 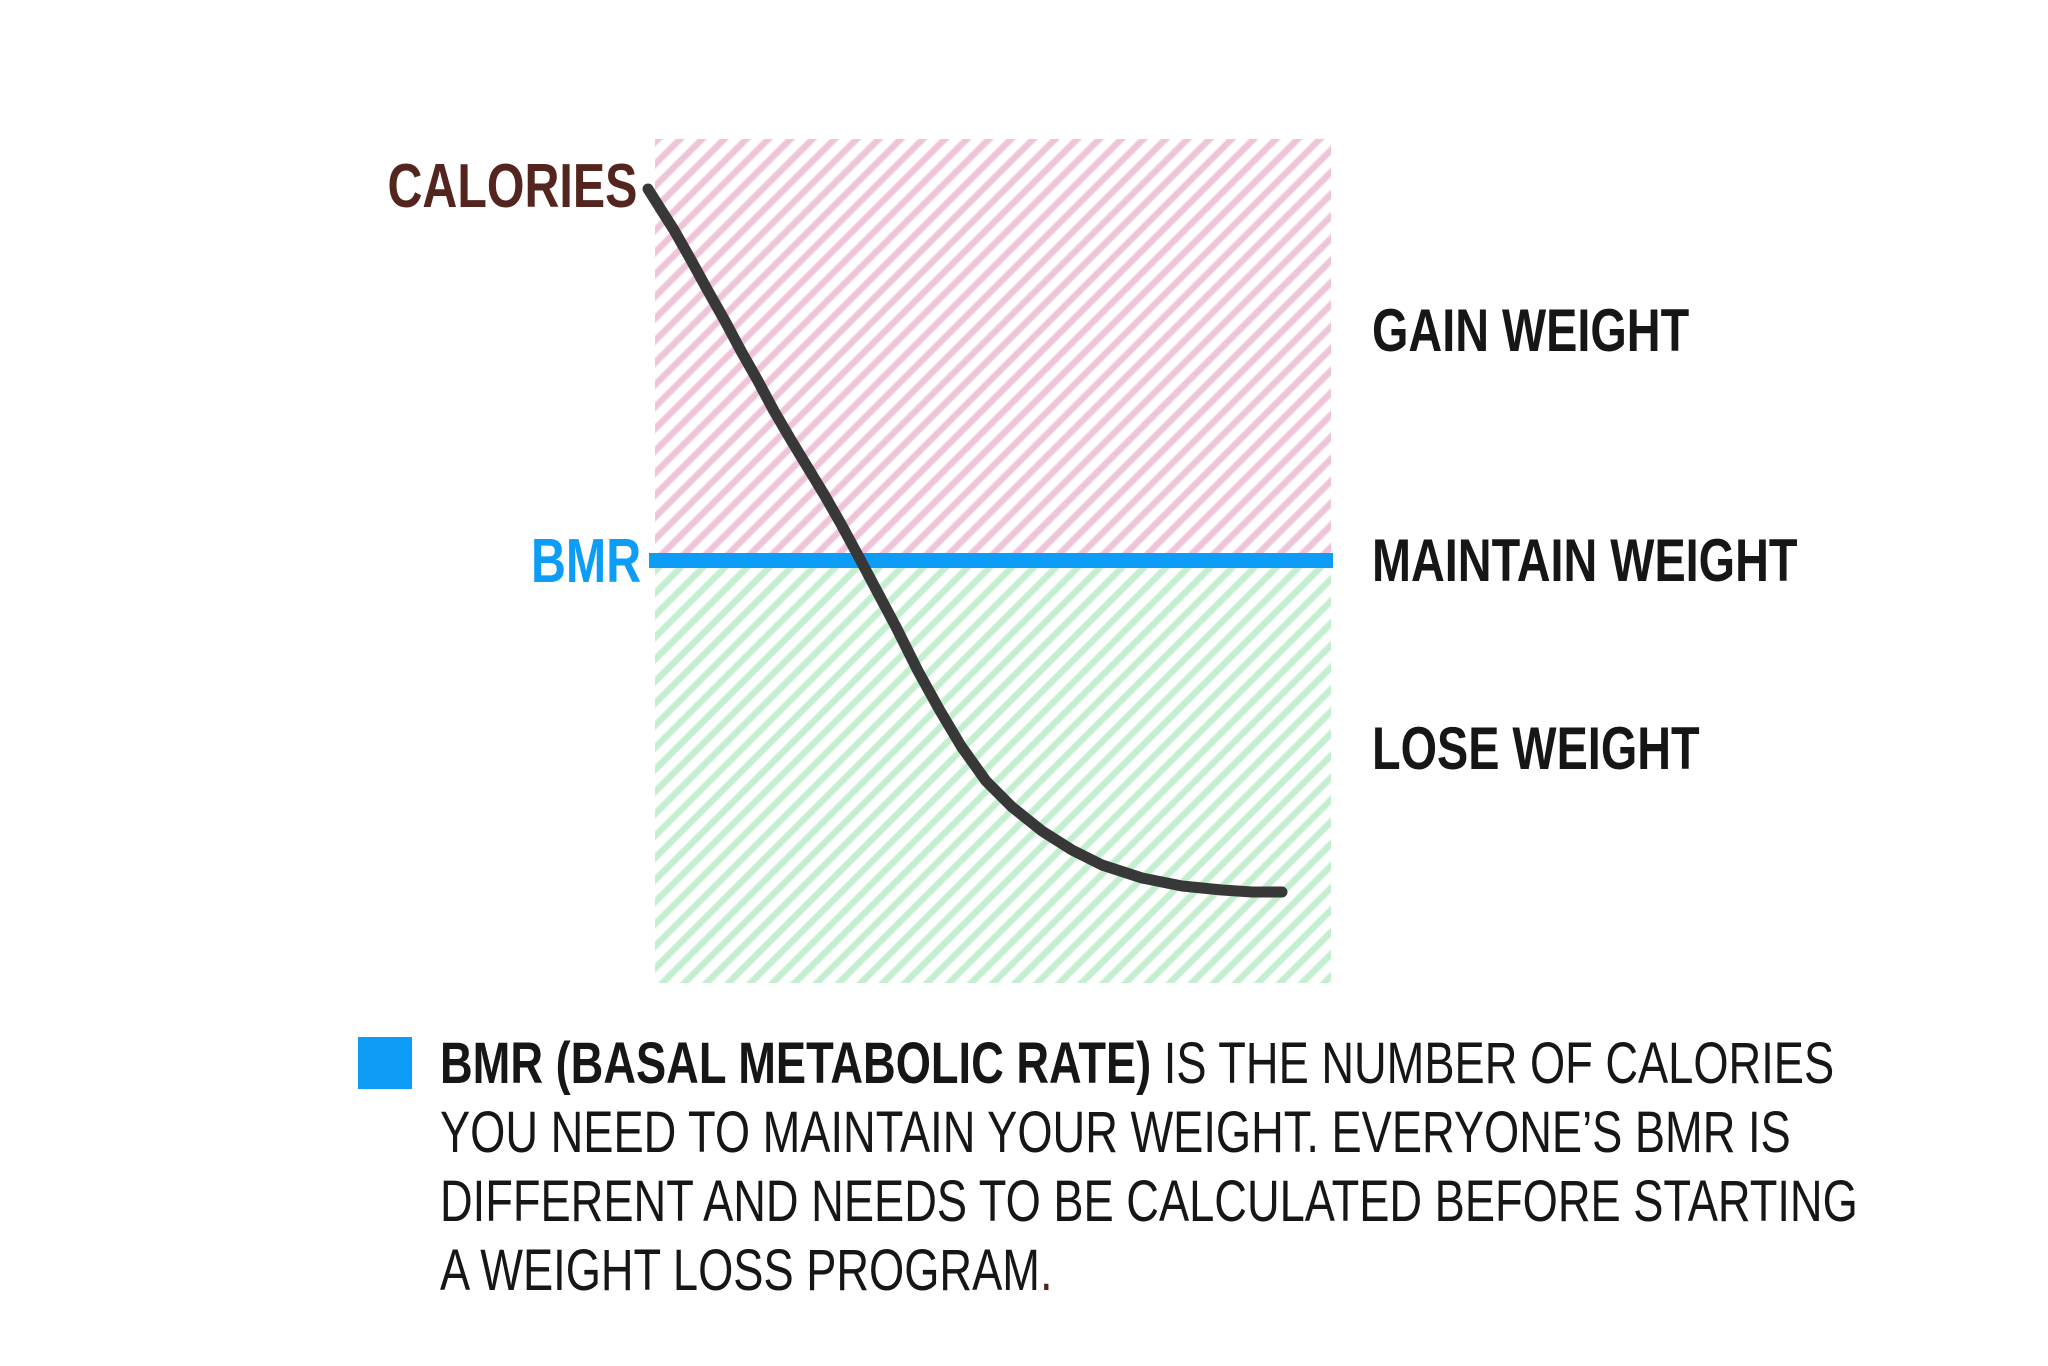 What do you see at coordinates (740, 1270) in the screenshot?
I see `caption-line-4-text: A WEIGHT LOSS PROGRAM` at bounding box center [740, 1270].